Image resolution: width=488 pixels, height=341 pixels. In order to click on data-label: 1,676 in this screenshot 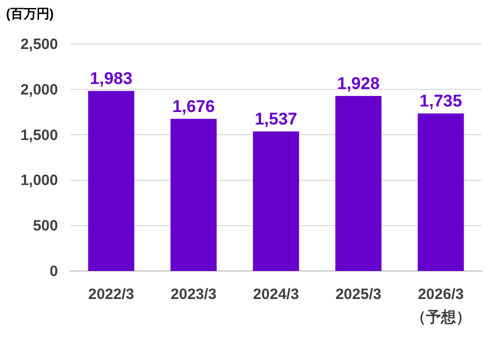, I will do `click(193, 106)`.